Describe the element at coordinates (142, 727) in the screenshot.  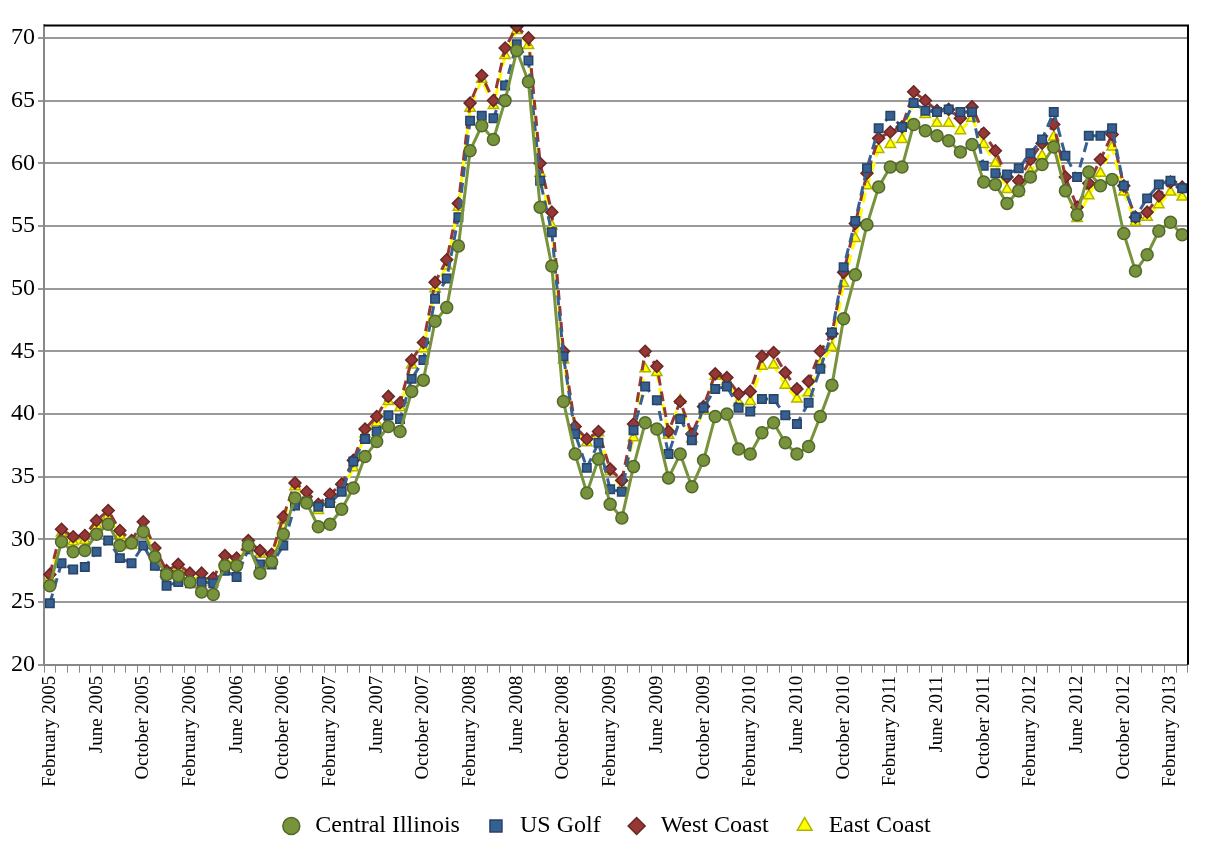
I see `x-tick-label: October 2005` at that location.